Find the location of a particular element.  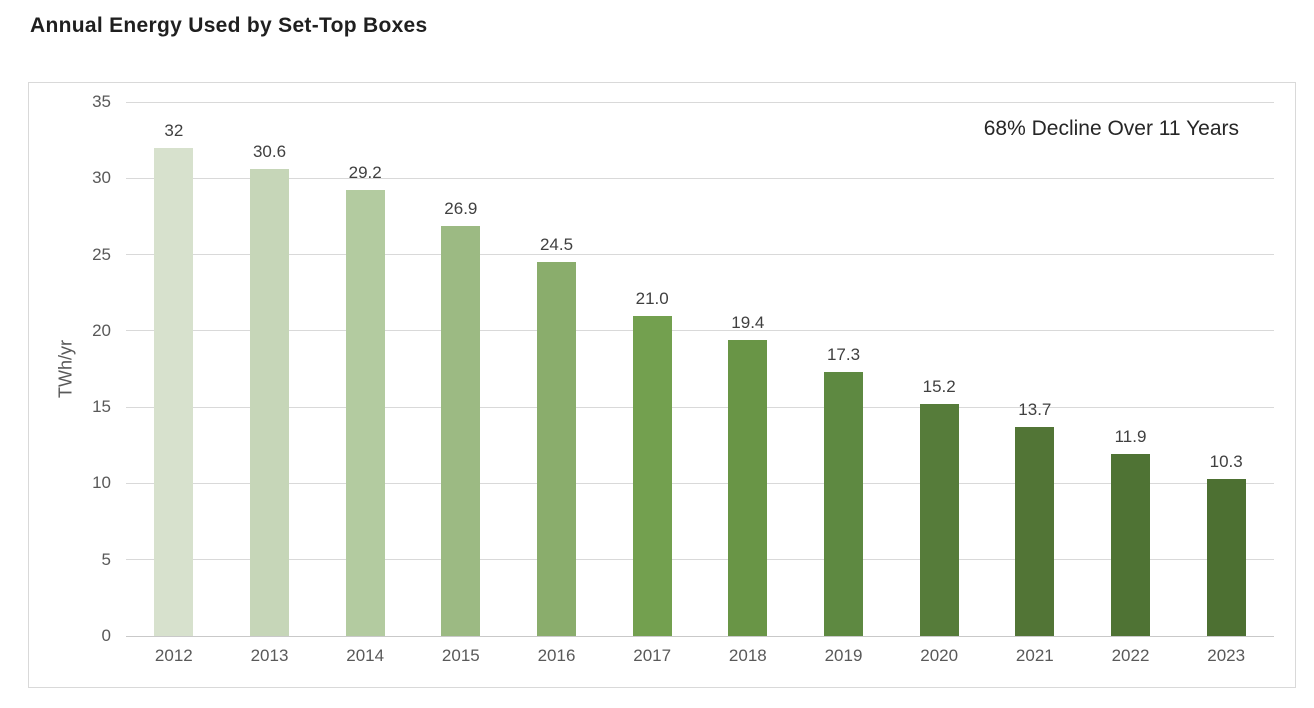

bar-2012 is located at coordinates (174, 391).